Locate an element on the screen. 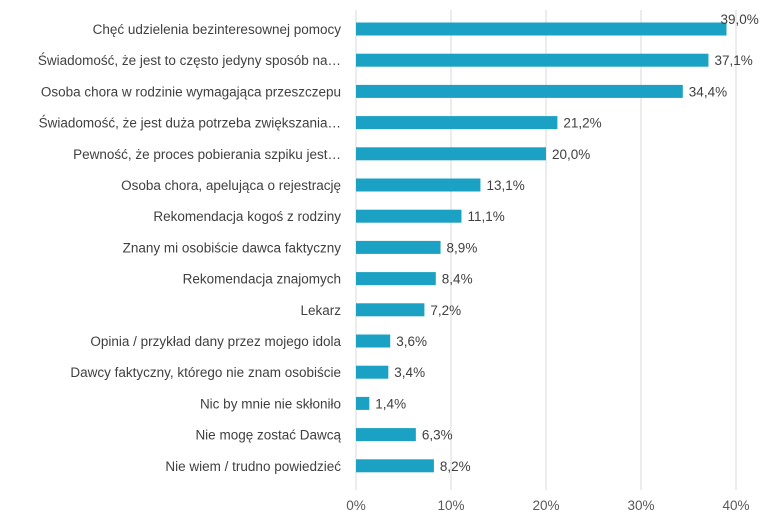  data-label: 20,0% is located at coordinates (571, 154).